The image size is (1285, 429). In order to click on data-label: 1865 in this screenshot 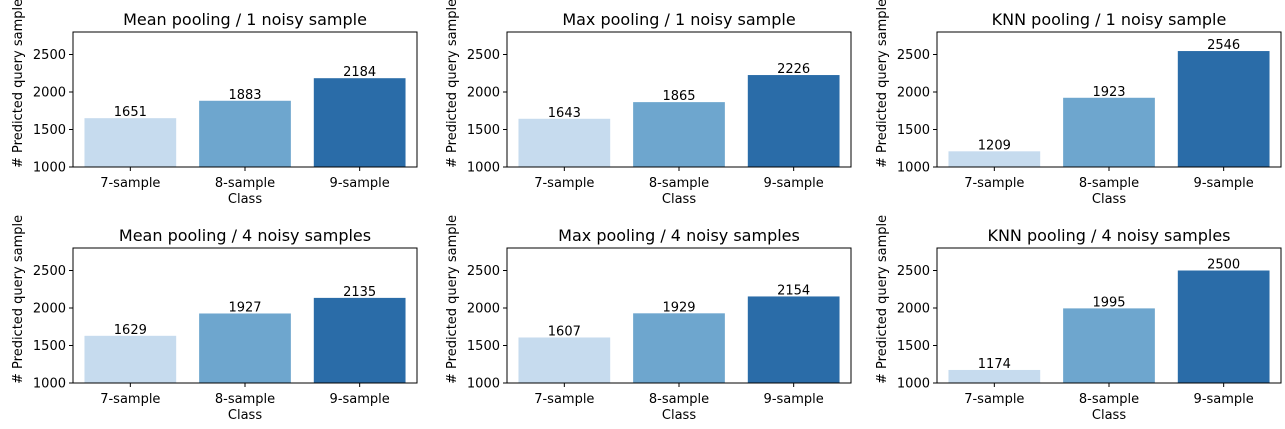, I will do `click(678, 96)`.